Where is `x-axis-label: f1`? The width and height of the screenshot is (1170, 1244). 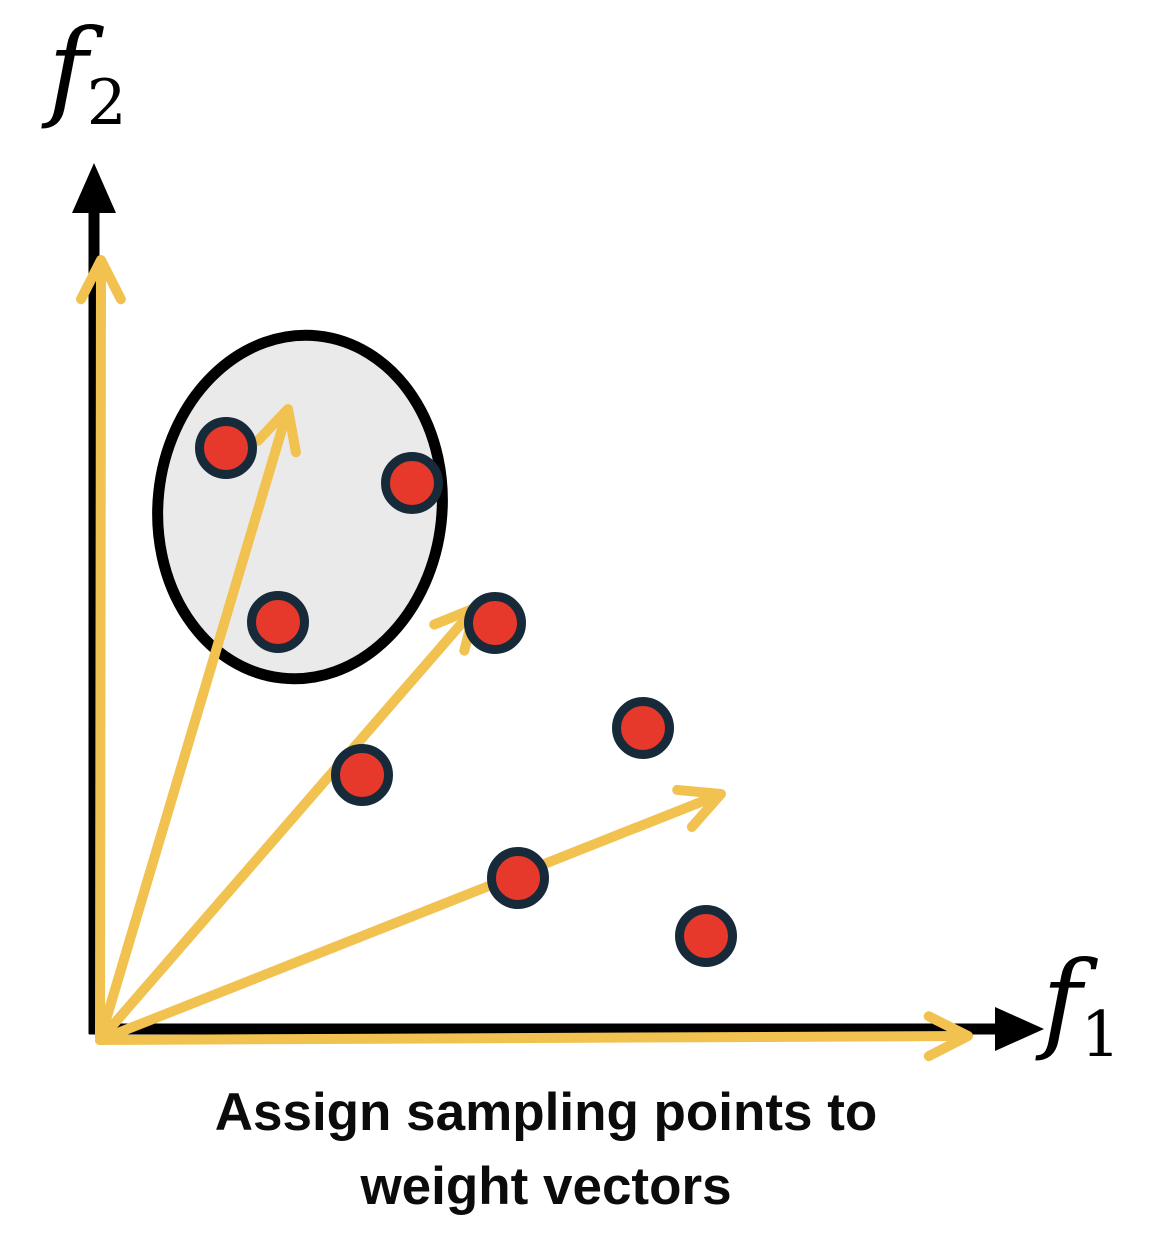
x-axis-label: f1 is located at coordinates (1081, 1007).